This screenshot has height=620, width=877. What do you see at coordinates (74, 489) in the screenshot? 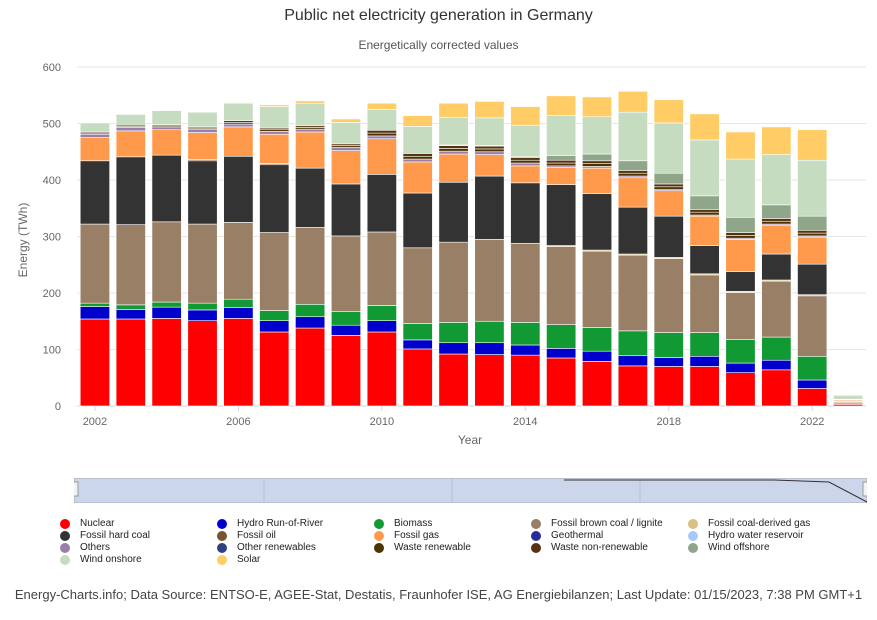
I see `navigator-left-handle` at bounding box center [74, 489].